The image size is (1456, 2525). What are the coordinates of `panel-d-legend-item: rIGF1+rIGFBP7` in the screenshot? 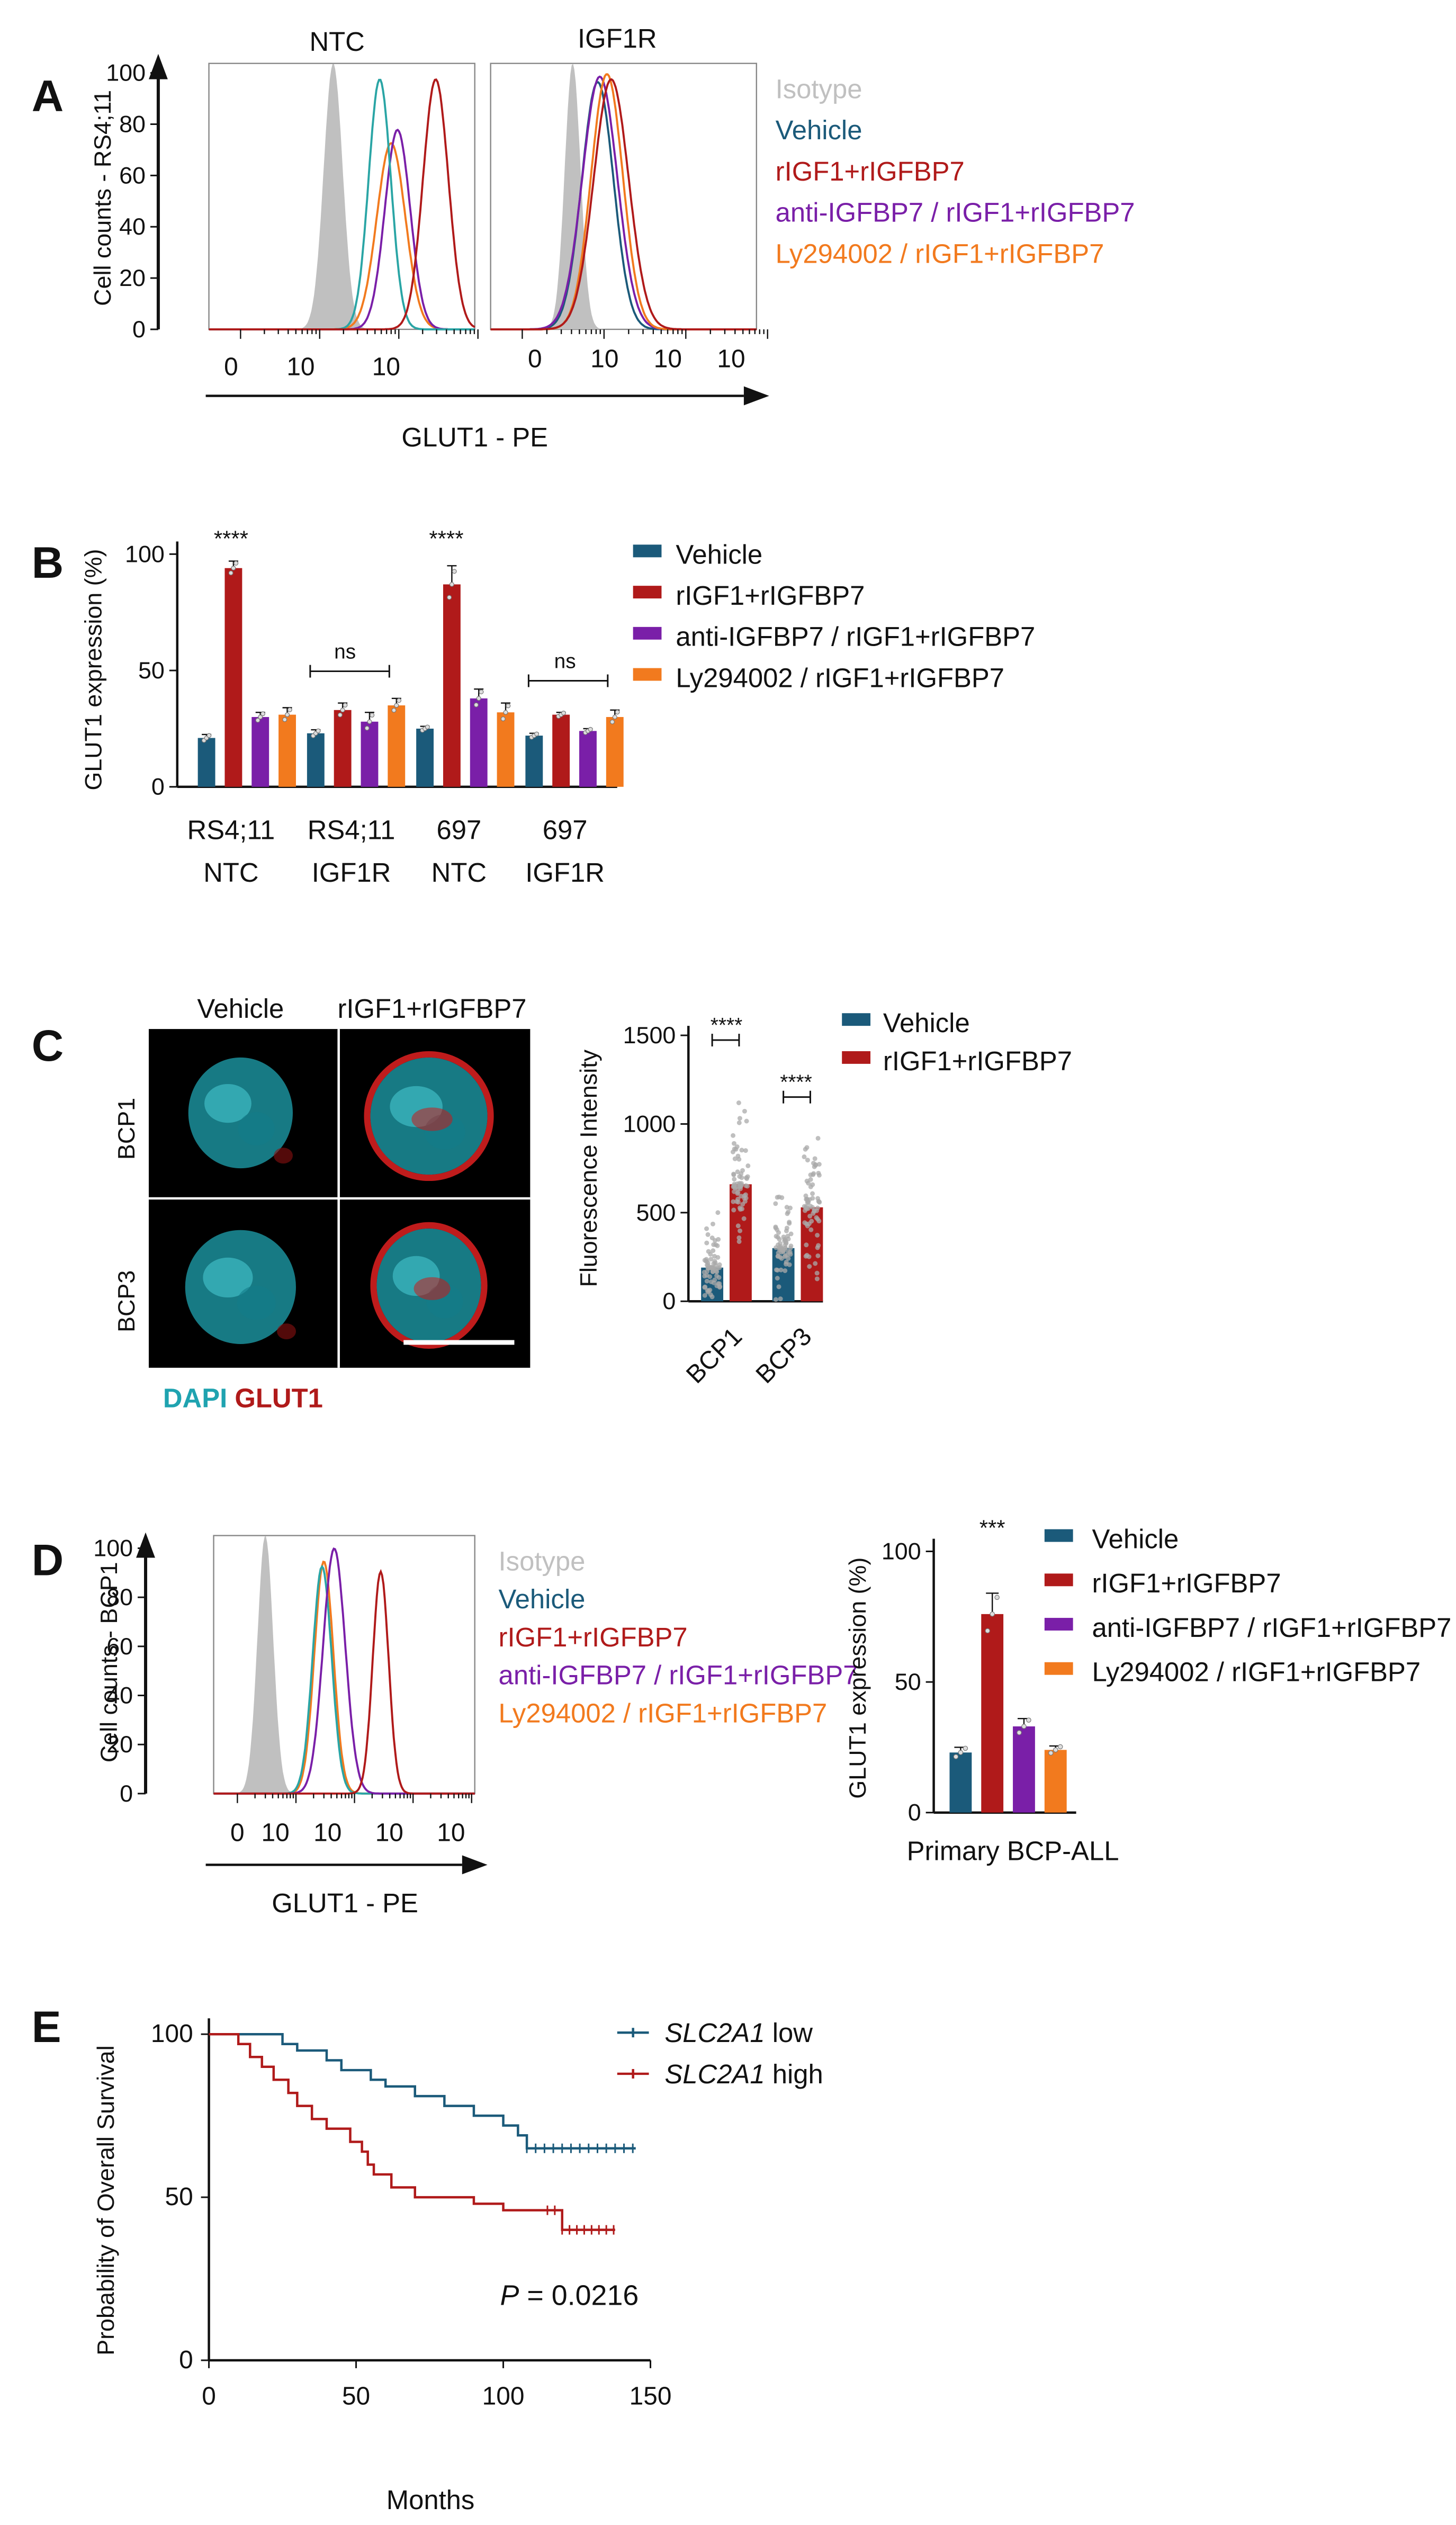 It's located at (593, 1637).